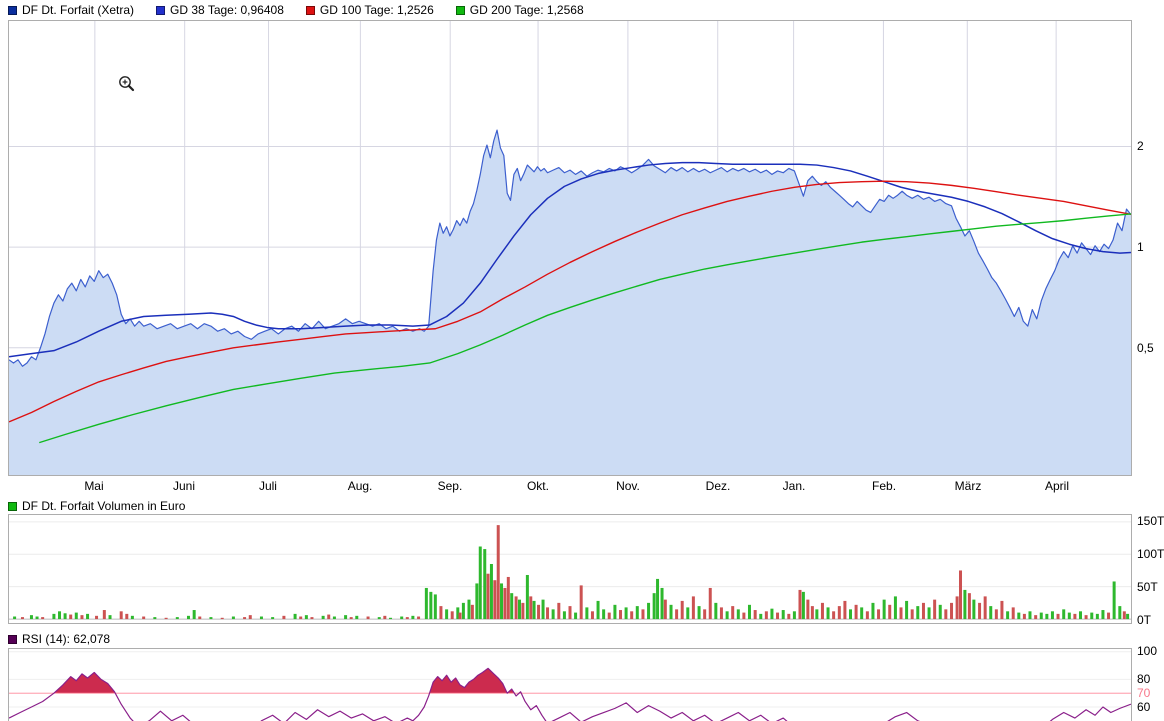  I want to click on price-y-axis-label: 0,5, so click(1145, 348).